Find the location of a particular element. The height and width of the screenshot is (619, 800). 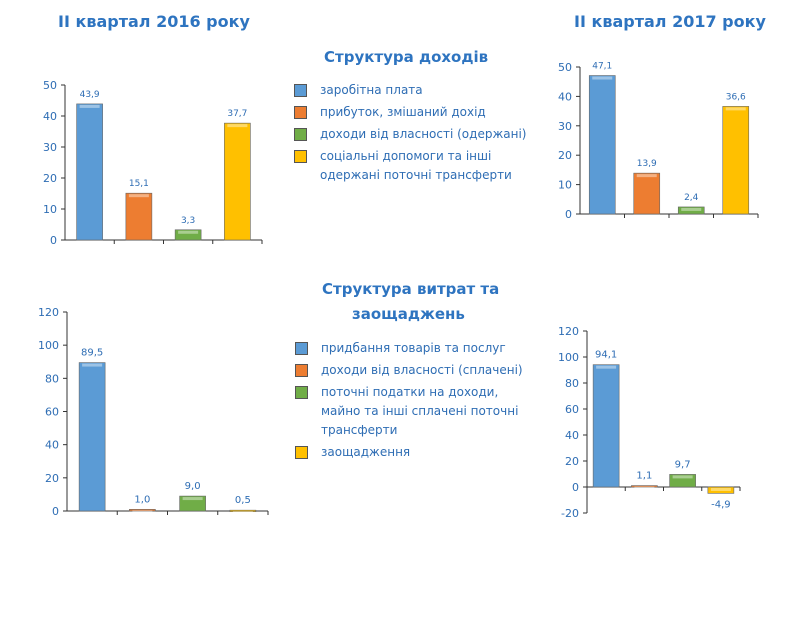

data-label: 94,1 is located at coordinates (606, 355).